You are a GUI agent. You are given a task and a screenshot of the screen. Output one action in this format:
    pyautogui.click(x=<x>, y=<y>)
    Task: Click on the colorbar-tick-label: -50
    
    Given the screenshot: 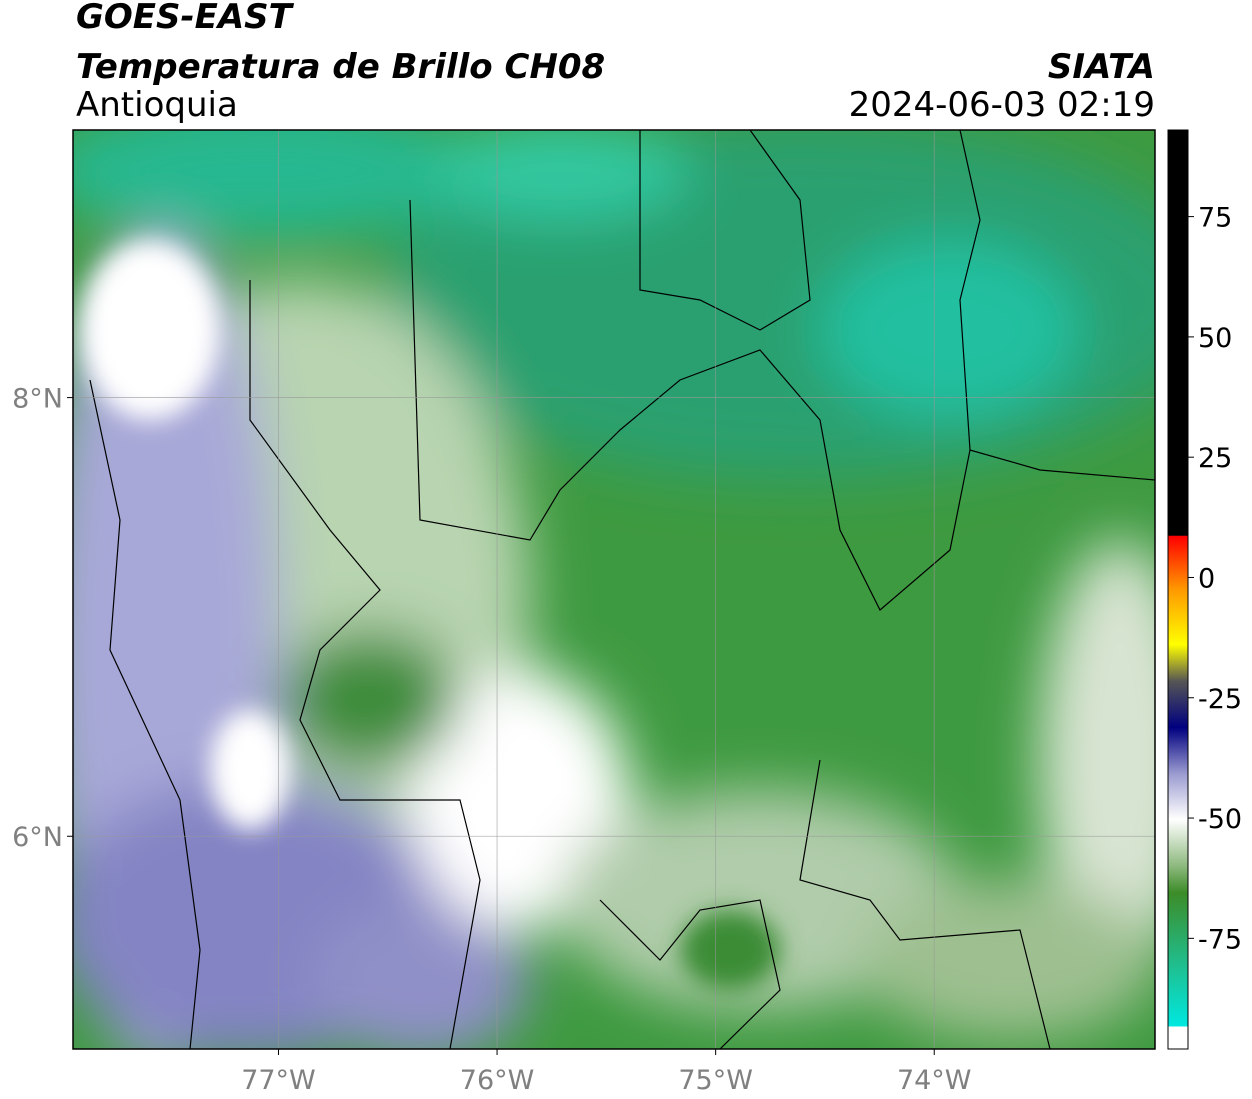 What is the action you would take?
    pyautogui.click(x=1220, y=819)
    